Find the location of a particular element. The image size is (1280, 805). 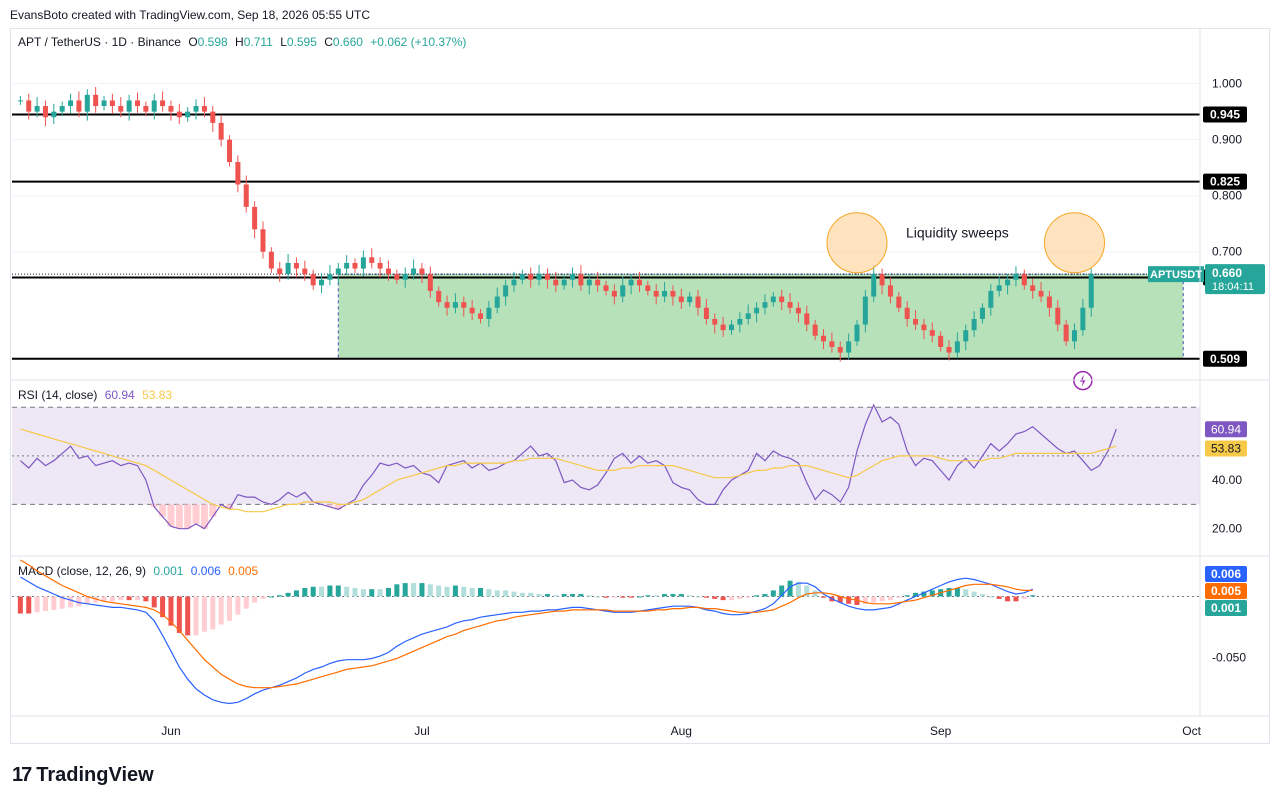

macd-legend-value: 0.006 is located at coordinates (205, 571).